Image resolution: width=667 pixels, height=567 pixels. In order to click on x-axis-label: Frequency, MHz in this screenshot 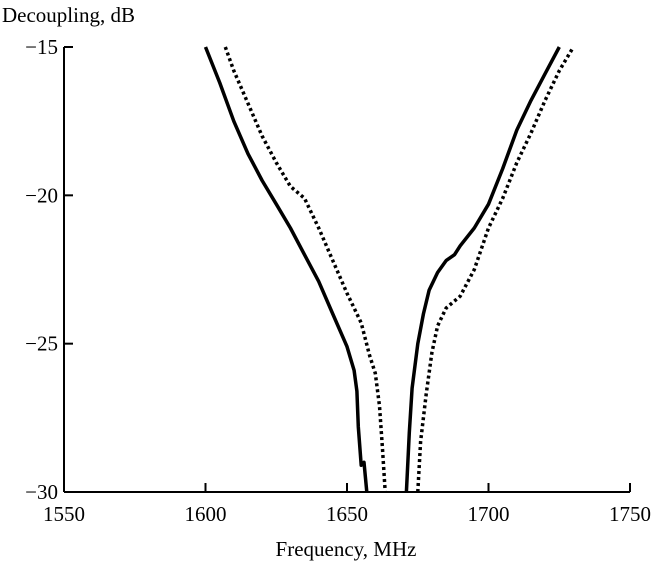, I will do `click(346, 549)`.